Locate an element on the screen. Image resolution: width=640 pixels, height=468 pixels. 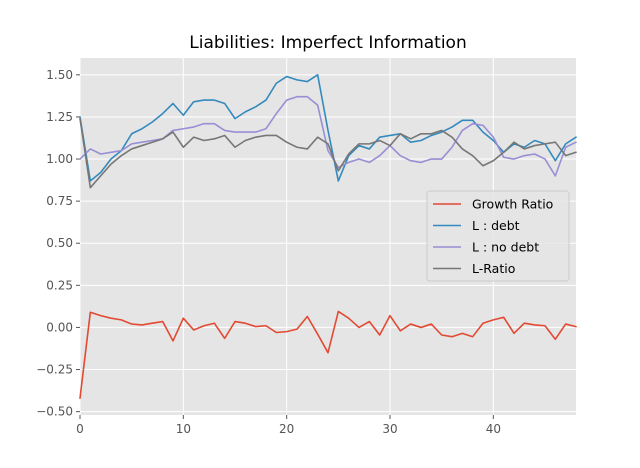
chart-title: Liabilities: Imperfect Information is located at coordinates (328, 43).